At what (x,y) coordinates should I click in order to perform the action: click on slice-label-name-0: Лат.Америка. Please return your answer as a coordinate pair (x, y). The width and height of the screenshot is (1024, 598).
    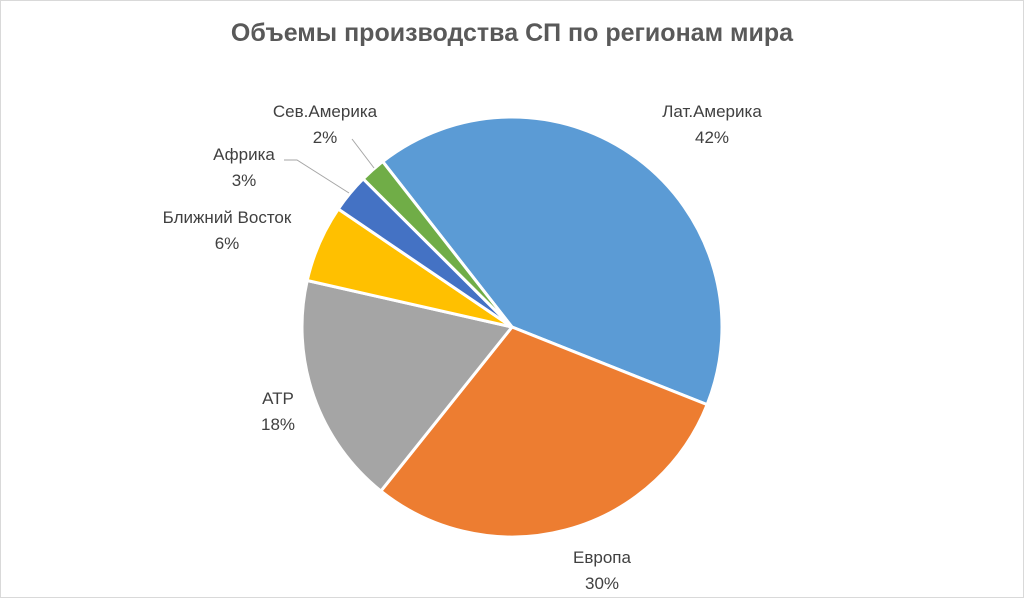
    Looking at the image, I should click on (712, 111).